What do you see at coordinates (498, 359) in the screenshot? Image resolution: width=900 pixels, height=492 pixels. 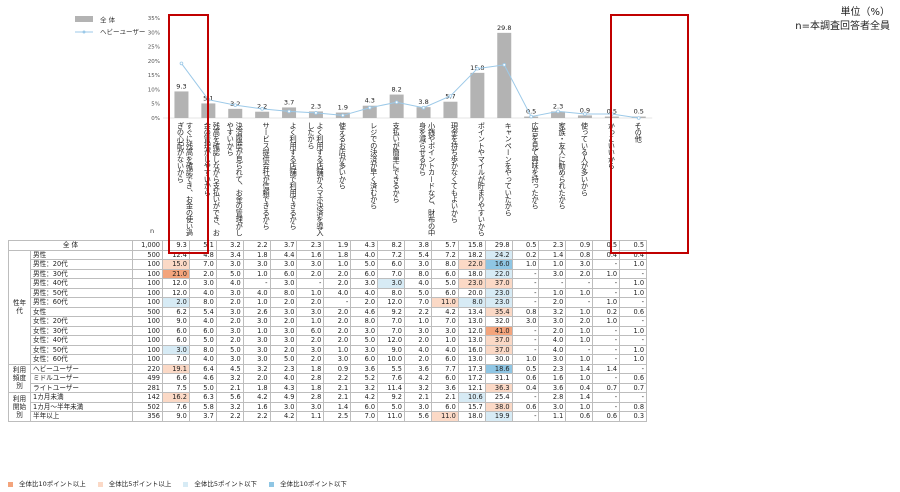 I see `table-cell: 30.0` at bounding box center [498, 359].